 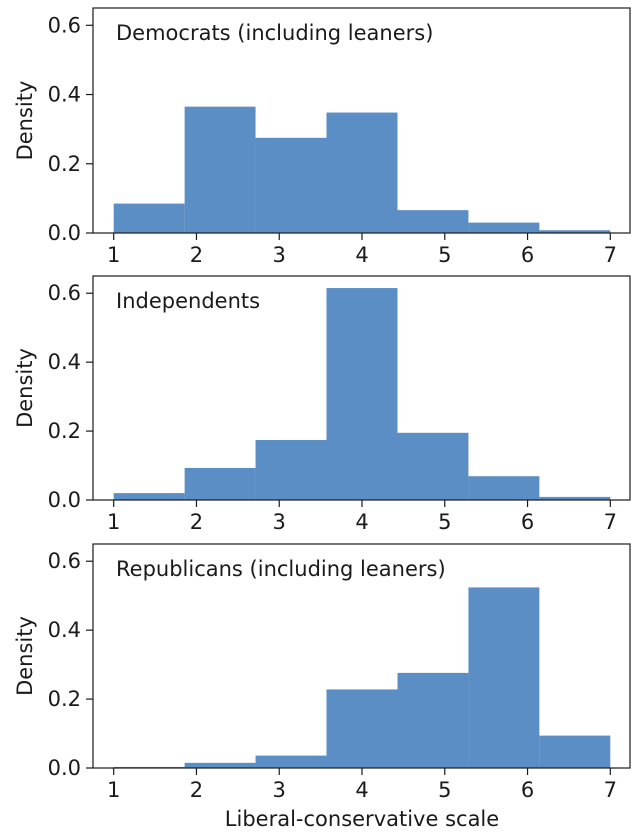 What do you see at coordinates (274, 33) in the screenshot?
I see `panel-title: Democrats (including leaners)` at bounding box center [274, 33].